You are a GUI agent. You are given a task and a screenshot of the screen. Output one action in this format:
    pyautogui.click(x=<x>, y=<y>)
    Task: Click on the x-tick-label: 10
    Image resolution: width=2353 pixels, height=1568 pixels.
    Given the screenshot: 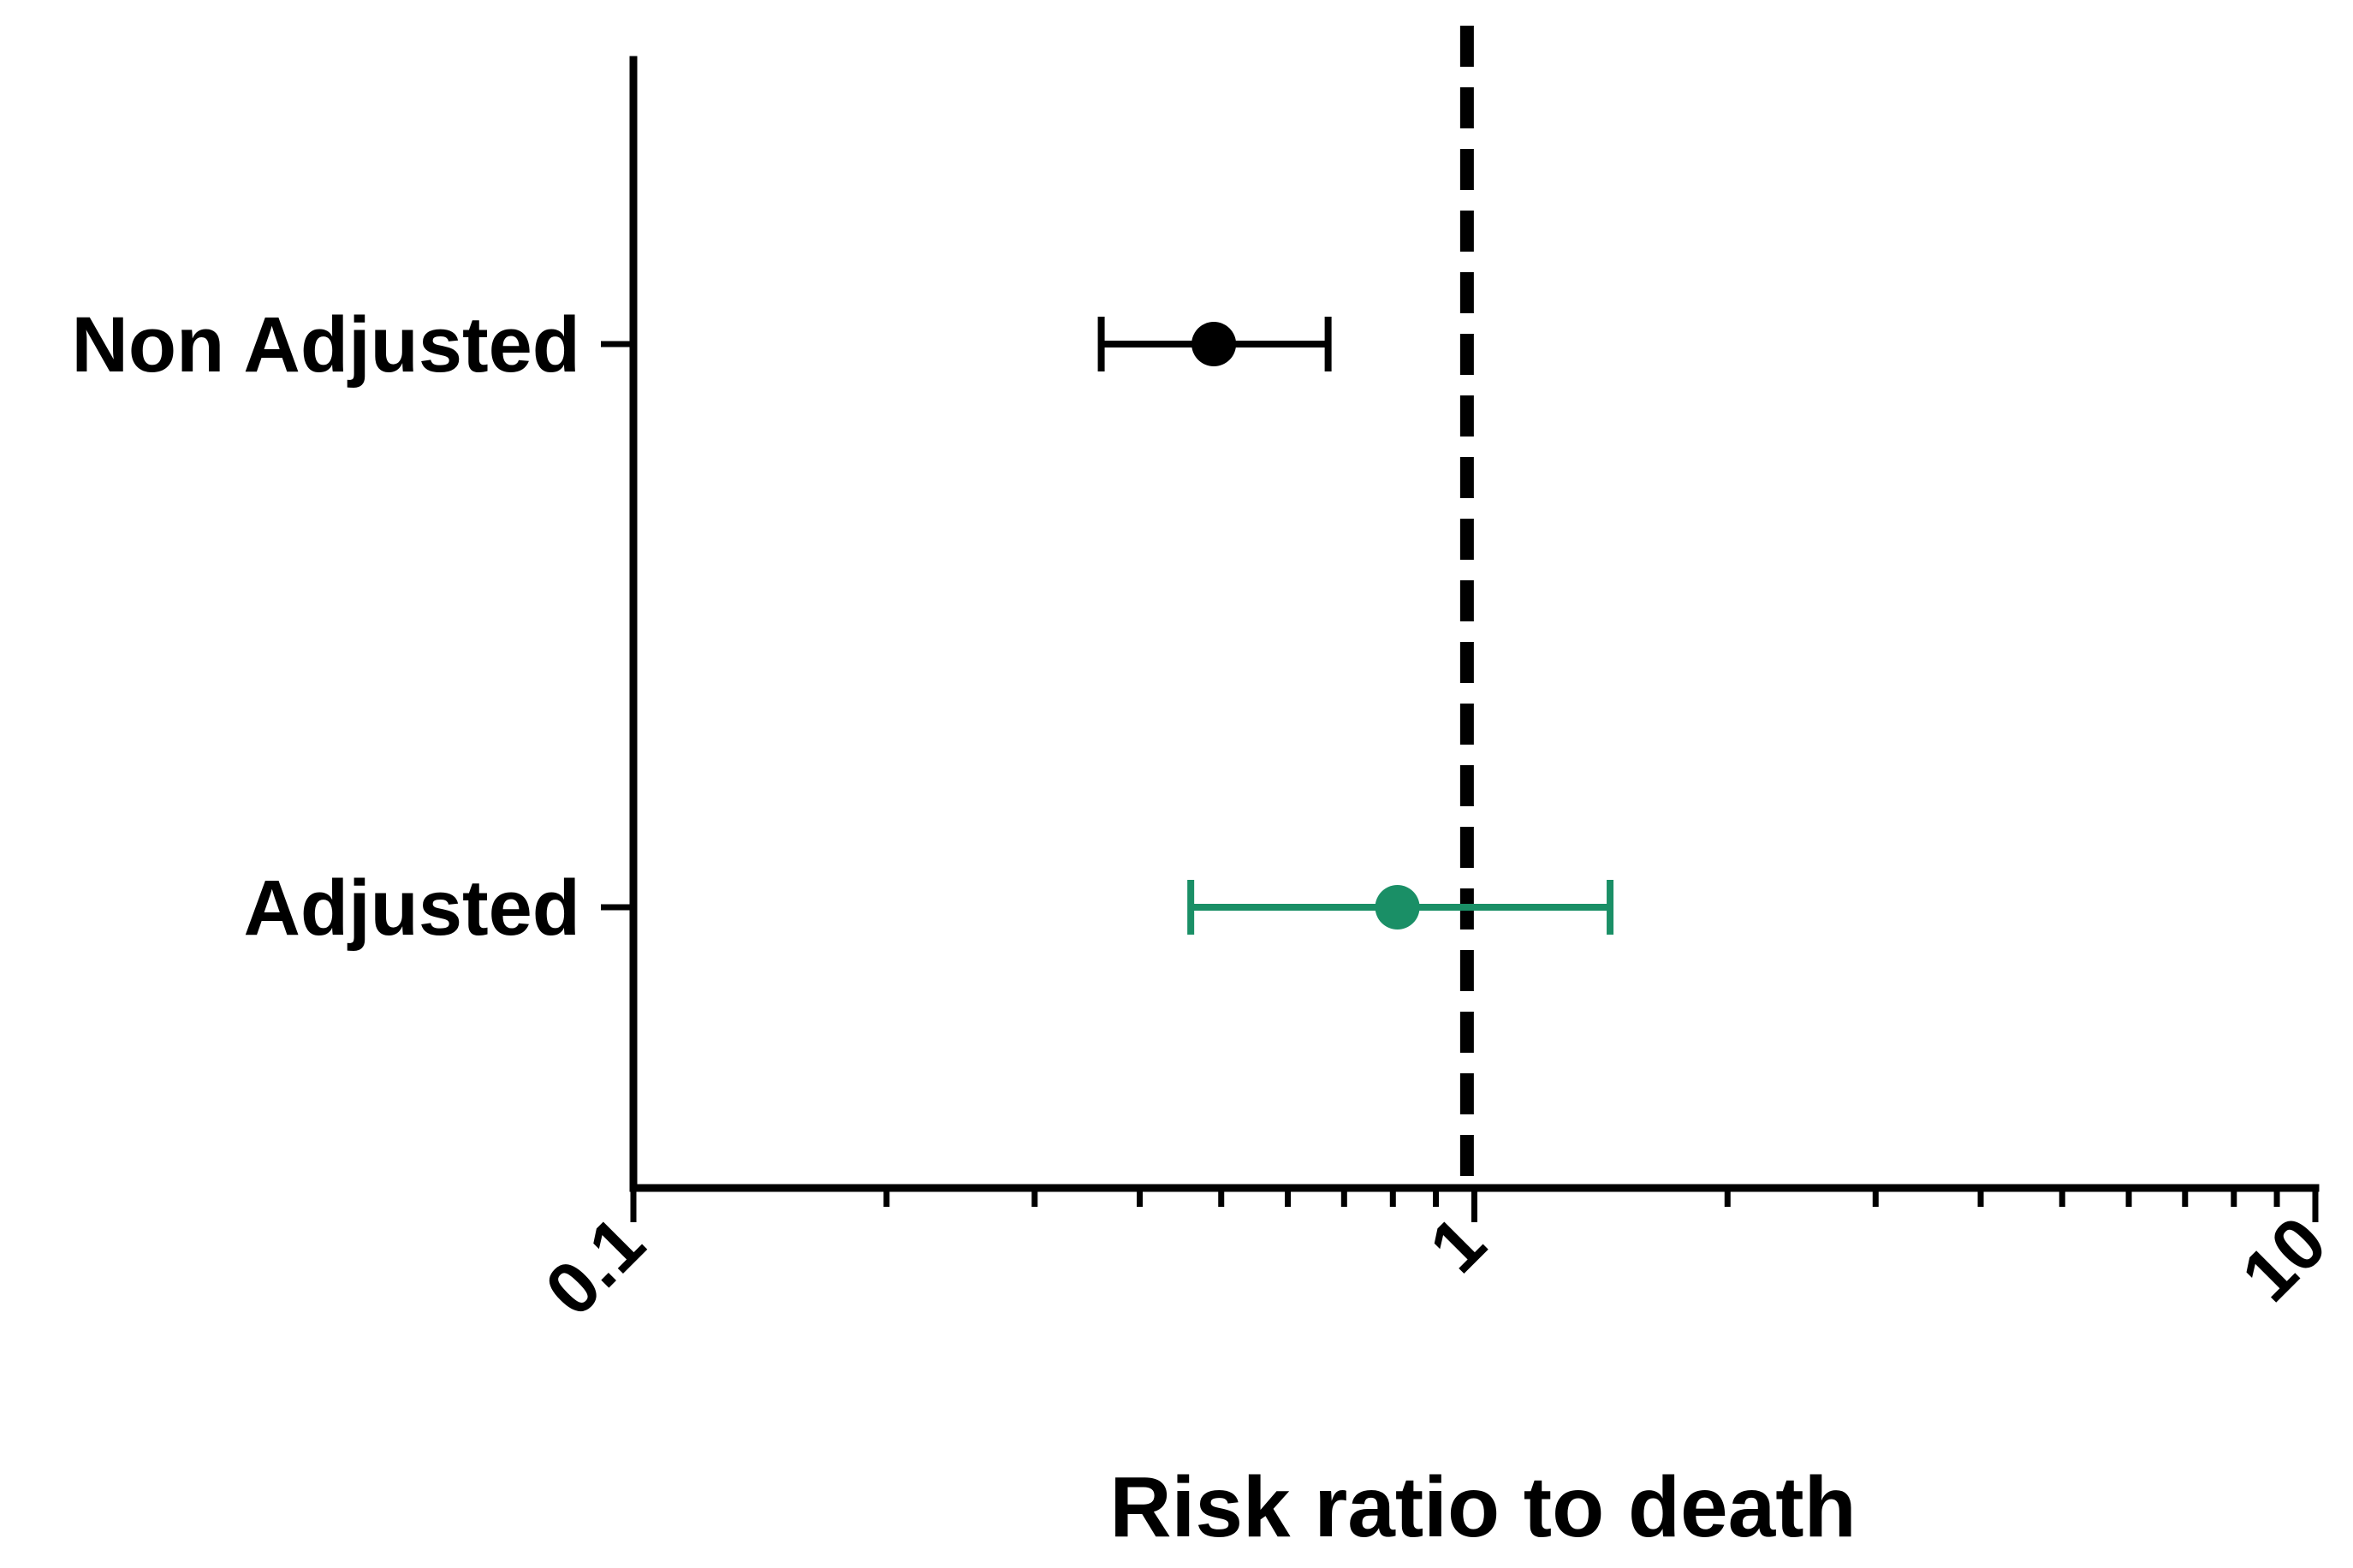 What is the action you would take?
    pyautogui.click(x=2284, y=1260)
    